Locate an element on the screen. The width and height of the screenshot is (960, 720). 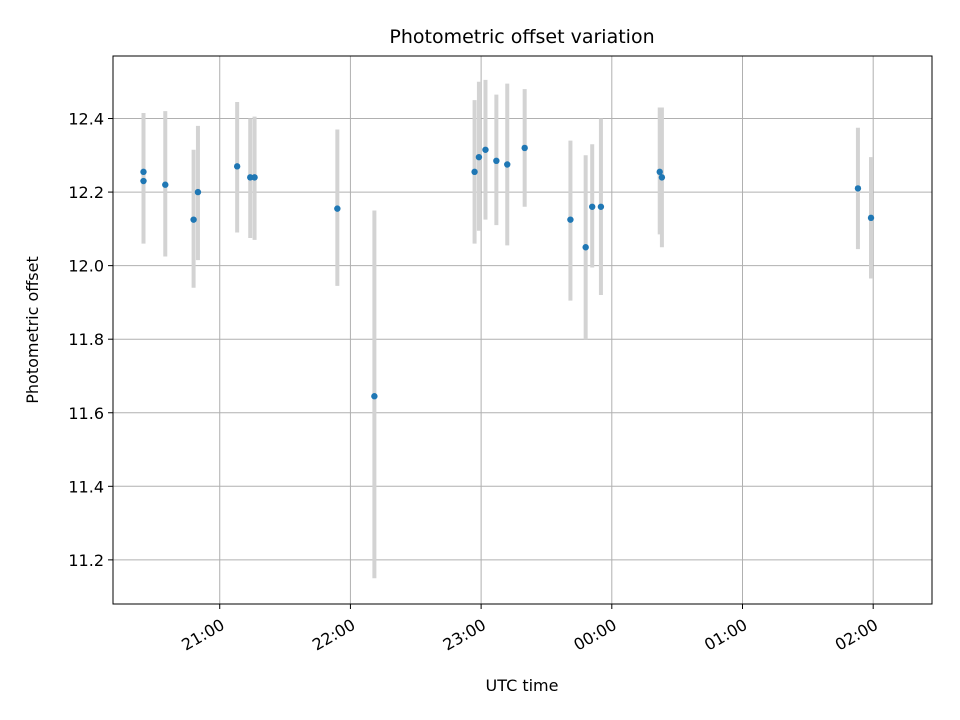
x-axis-label: UTC time is located at coordinates (522, 685).